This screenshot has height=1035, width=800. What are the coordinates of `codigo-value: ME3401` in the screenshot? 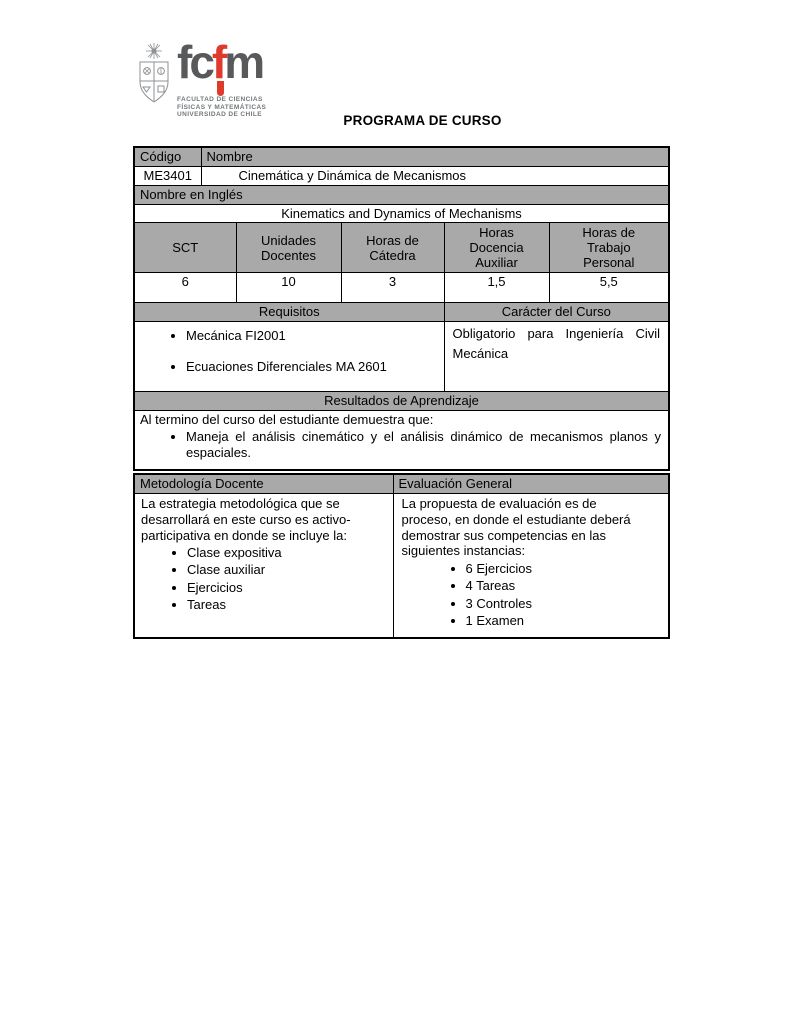 It's located at (167, 175).